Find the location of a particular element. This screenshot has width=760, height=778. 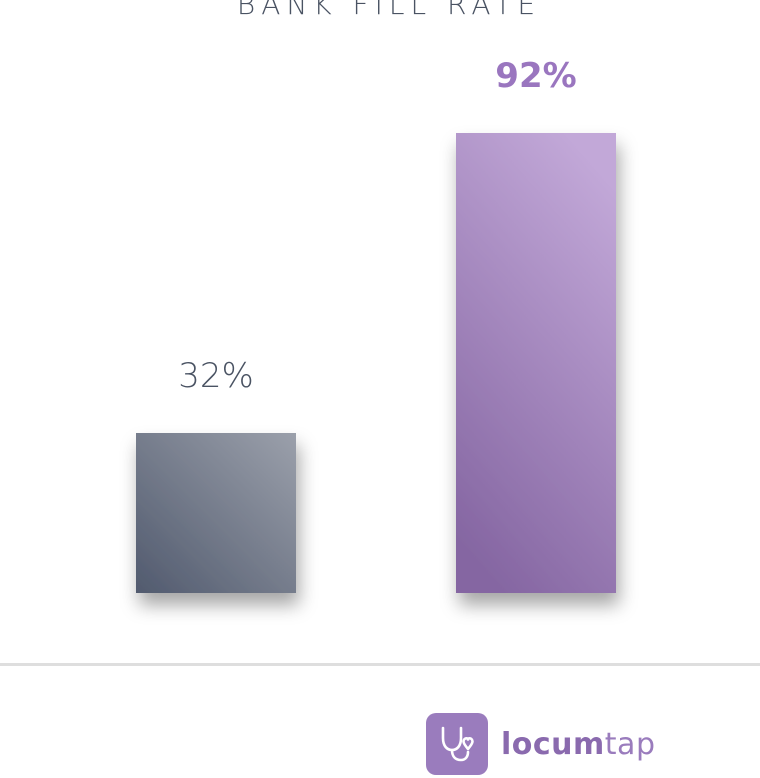

bar-1-value-label: 32% is located at coordinates (216, 376).